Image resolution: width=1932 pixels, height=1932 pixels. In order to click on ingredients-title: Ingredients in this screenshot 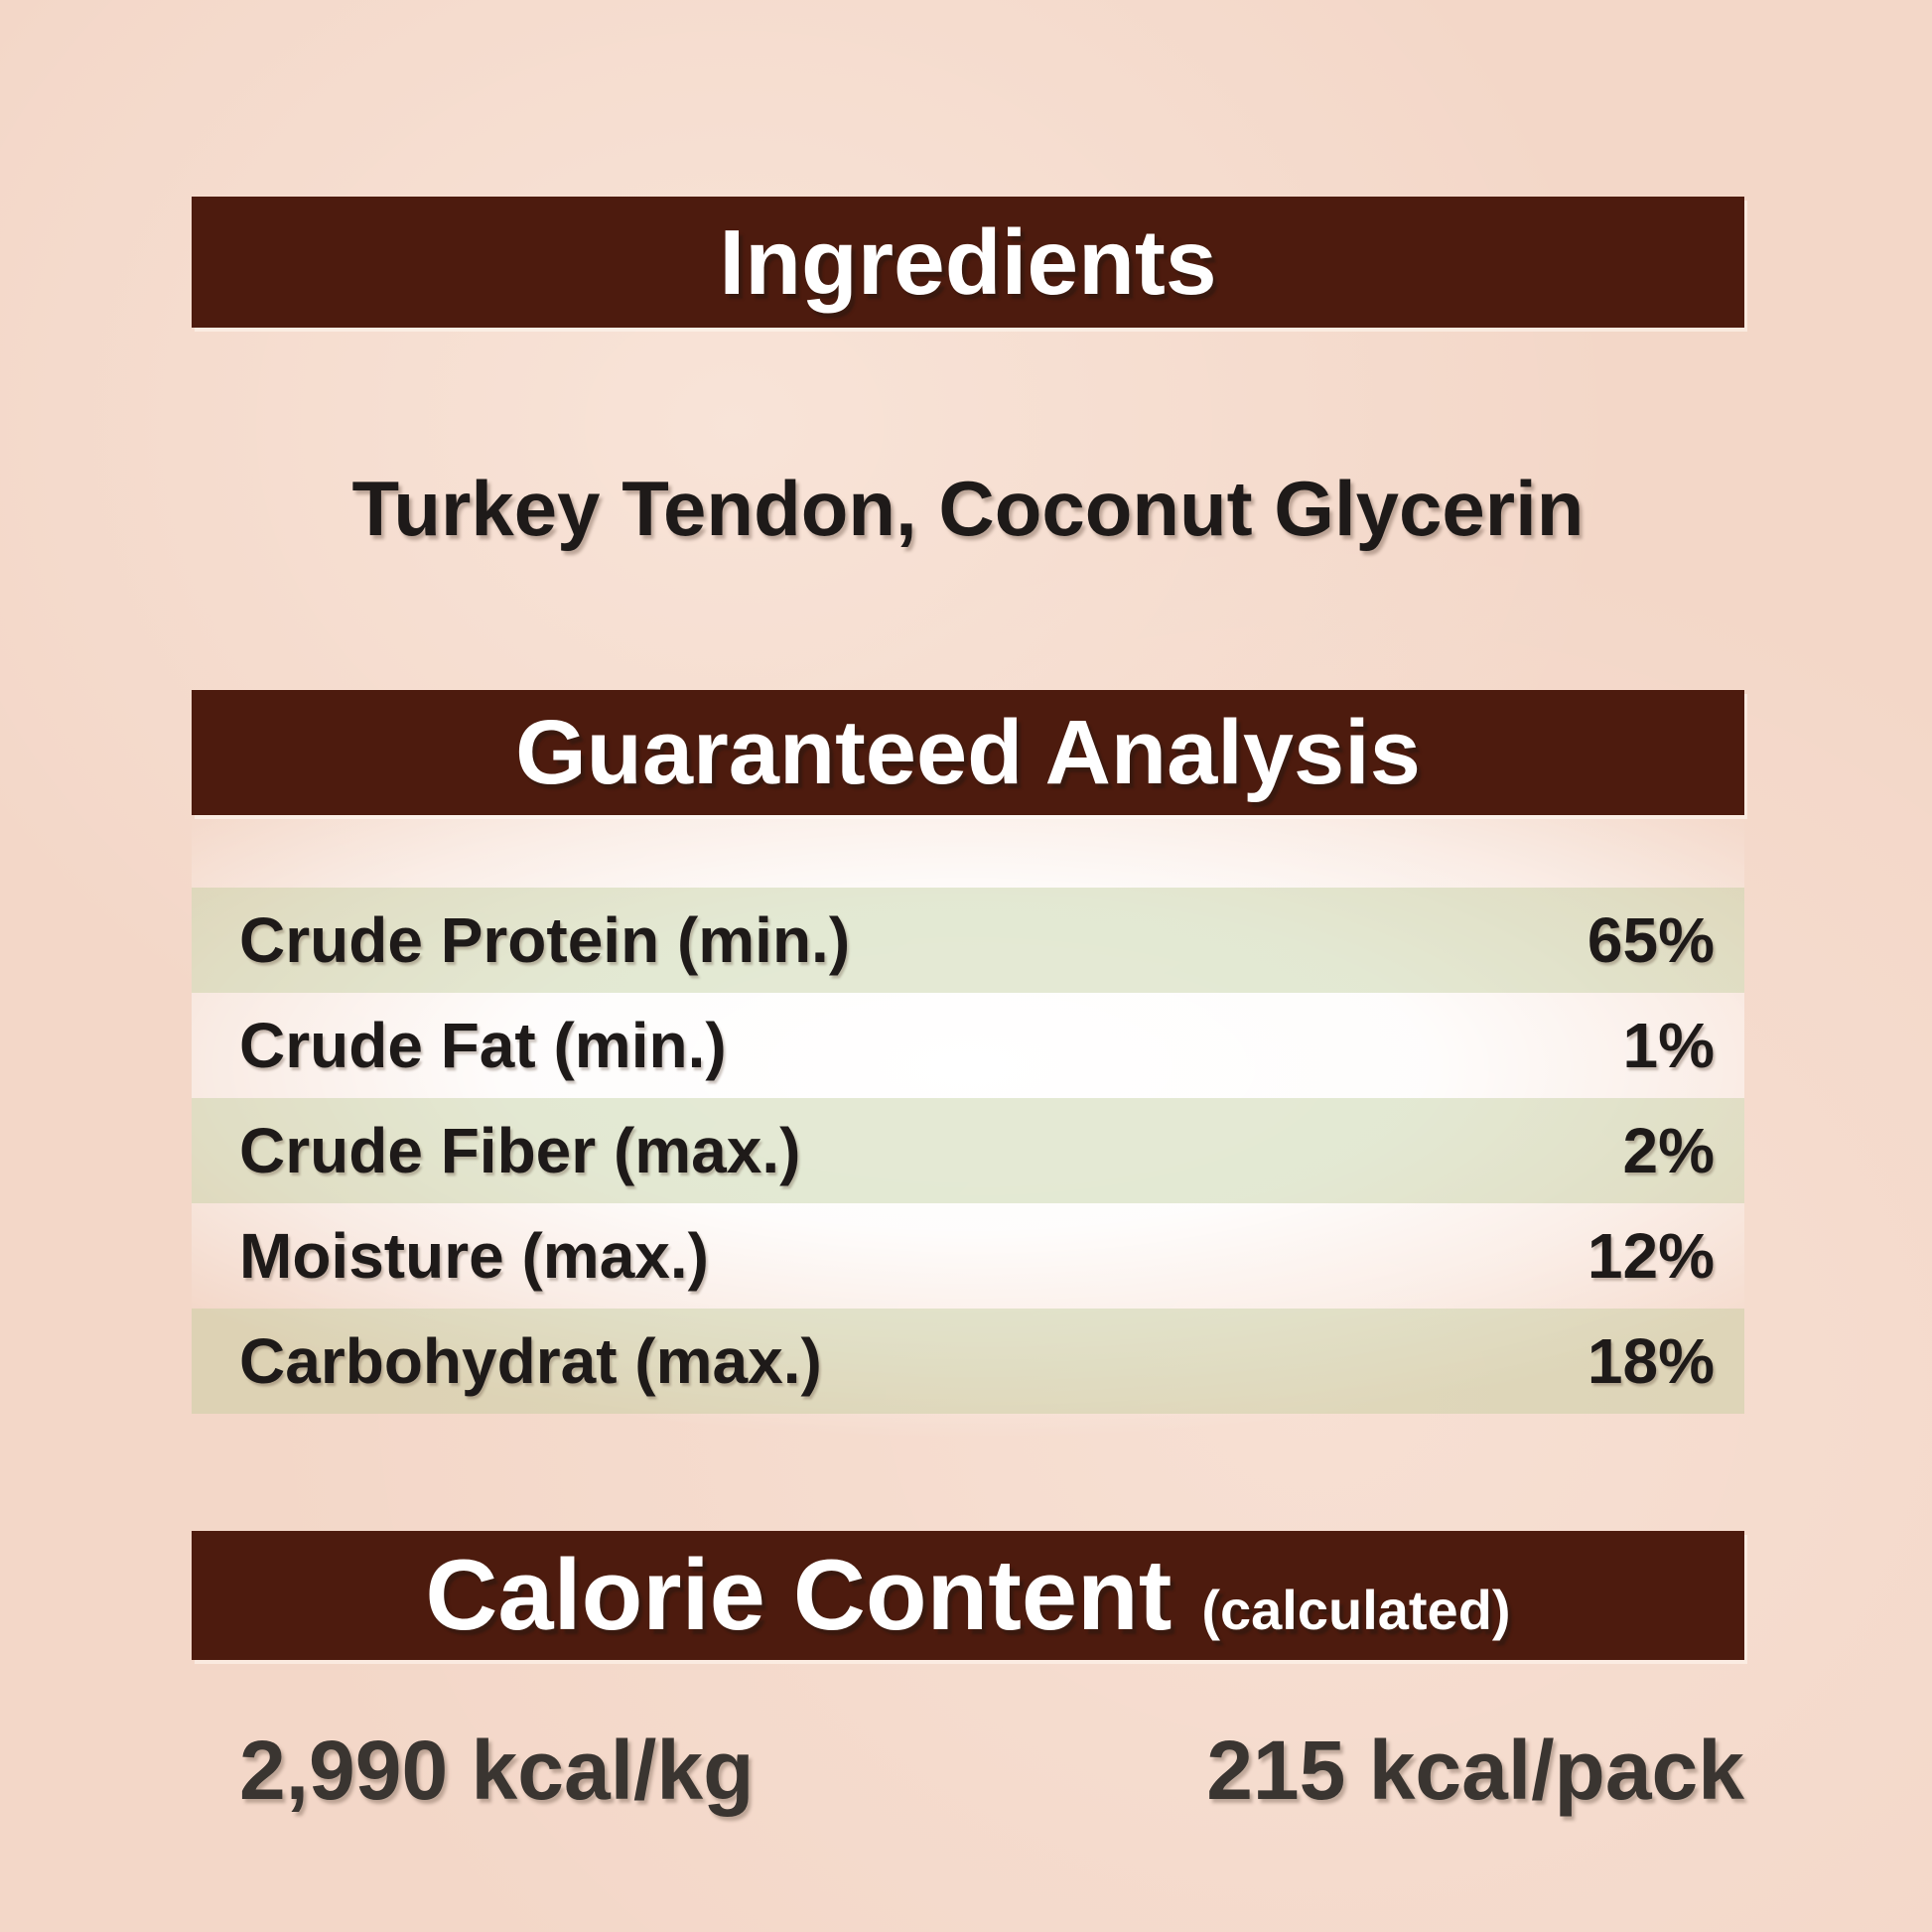, I will do `click(968, 261)`.